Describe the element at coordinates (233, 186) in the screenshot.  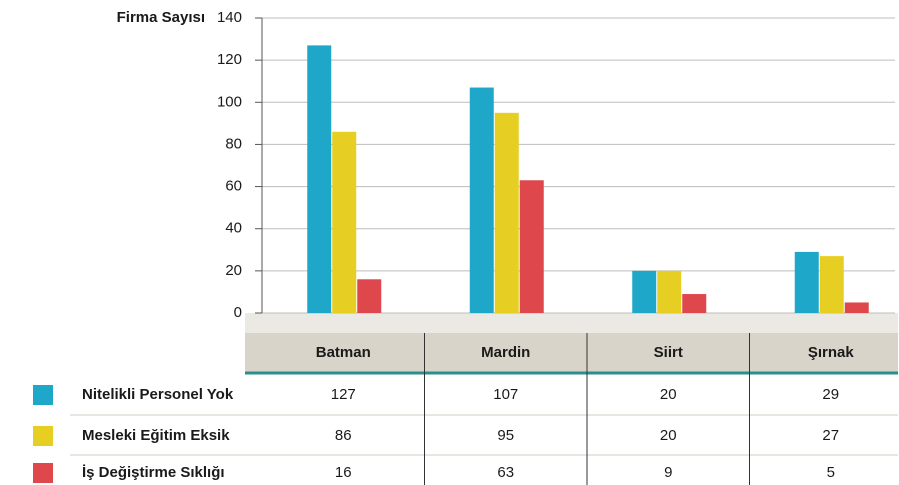
I see `y-tick-label: 60` at that location.